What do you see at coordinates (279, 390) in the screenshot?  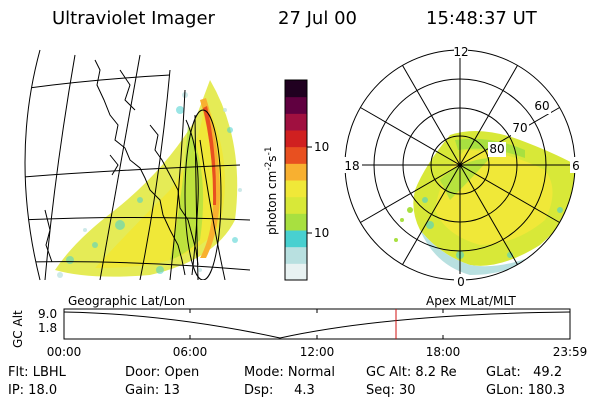 I see `dsp-value: Dsp: 4.3` at bounding box center [279, 390].